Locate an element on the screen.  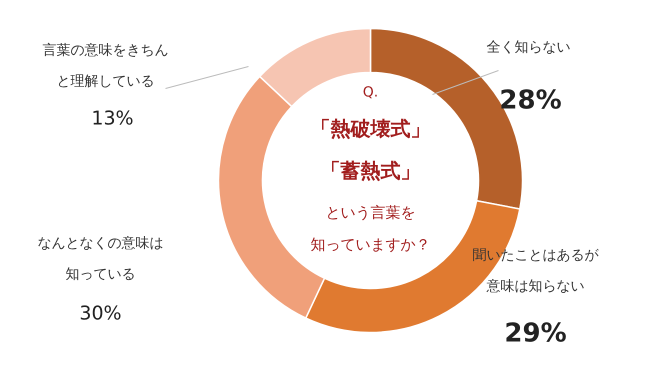
text: という言葉を知っていますか？ is located at coordinates (370, 229).